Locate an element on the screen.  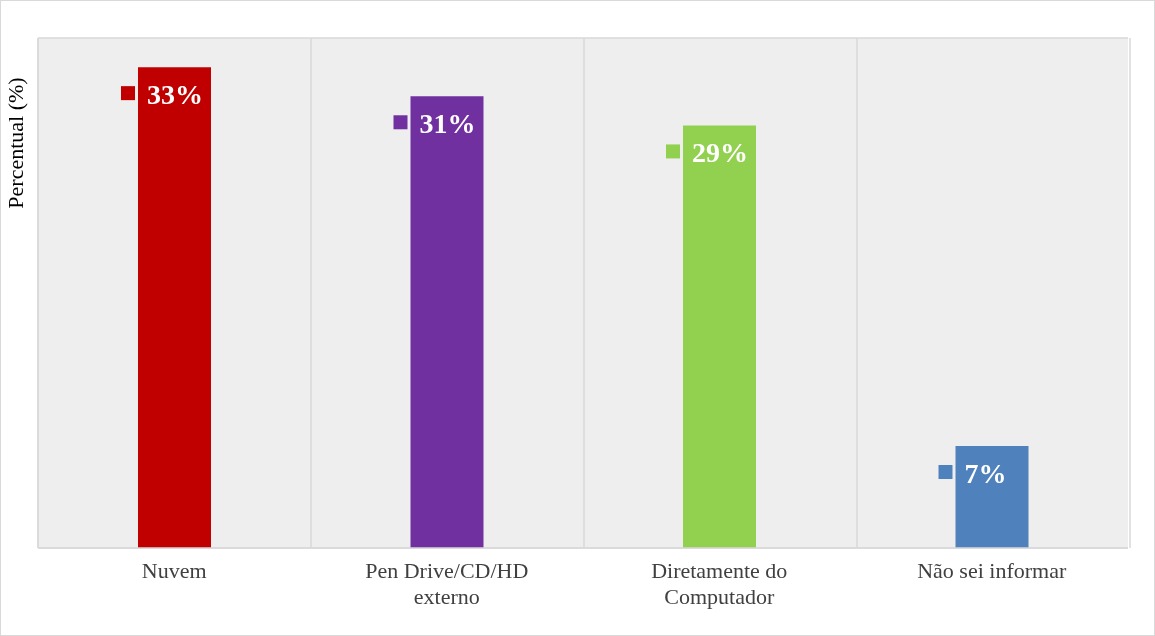
data-label: 29% is located at coordinates (720, 153).